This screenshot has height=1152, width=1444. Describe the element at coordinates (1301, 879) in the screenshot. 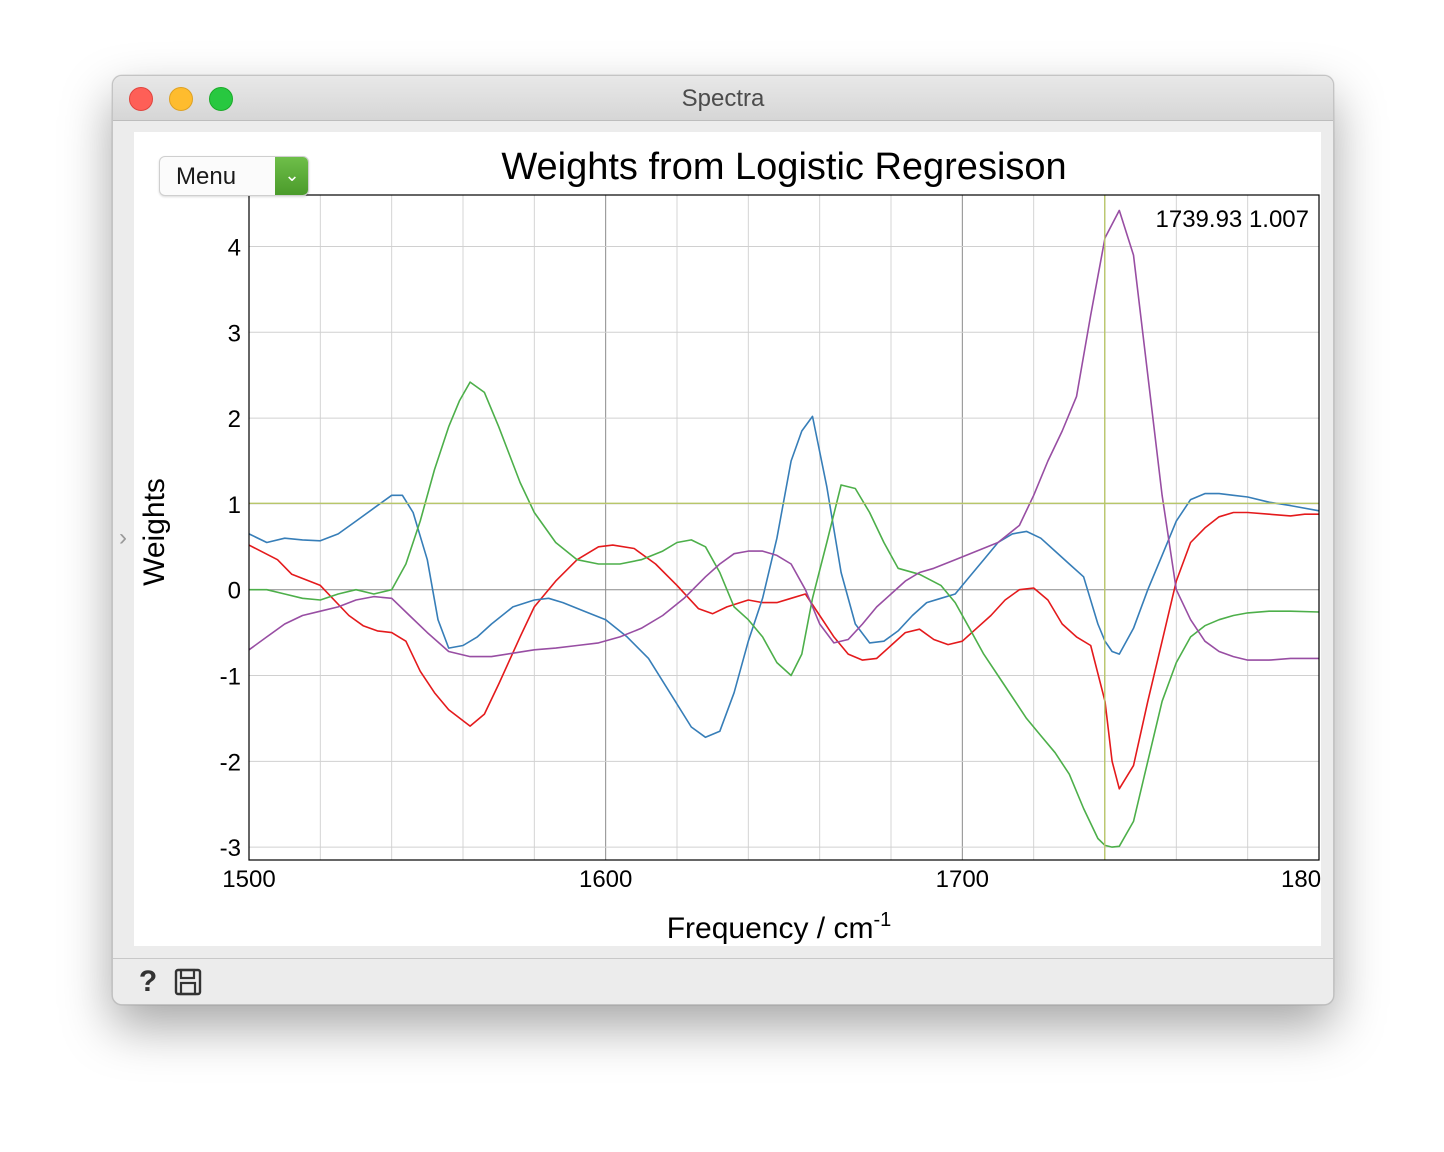

I see `x-tick-label: 180` at that location.